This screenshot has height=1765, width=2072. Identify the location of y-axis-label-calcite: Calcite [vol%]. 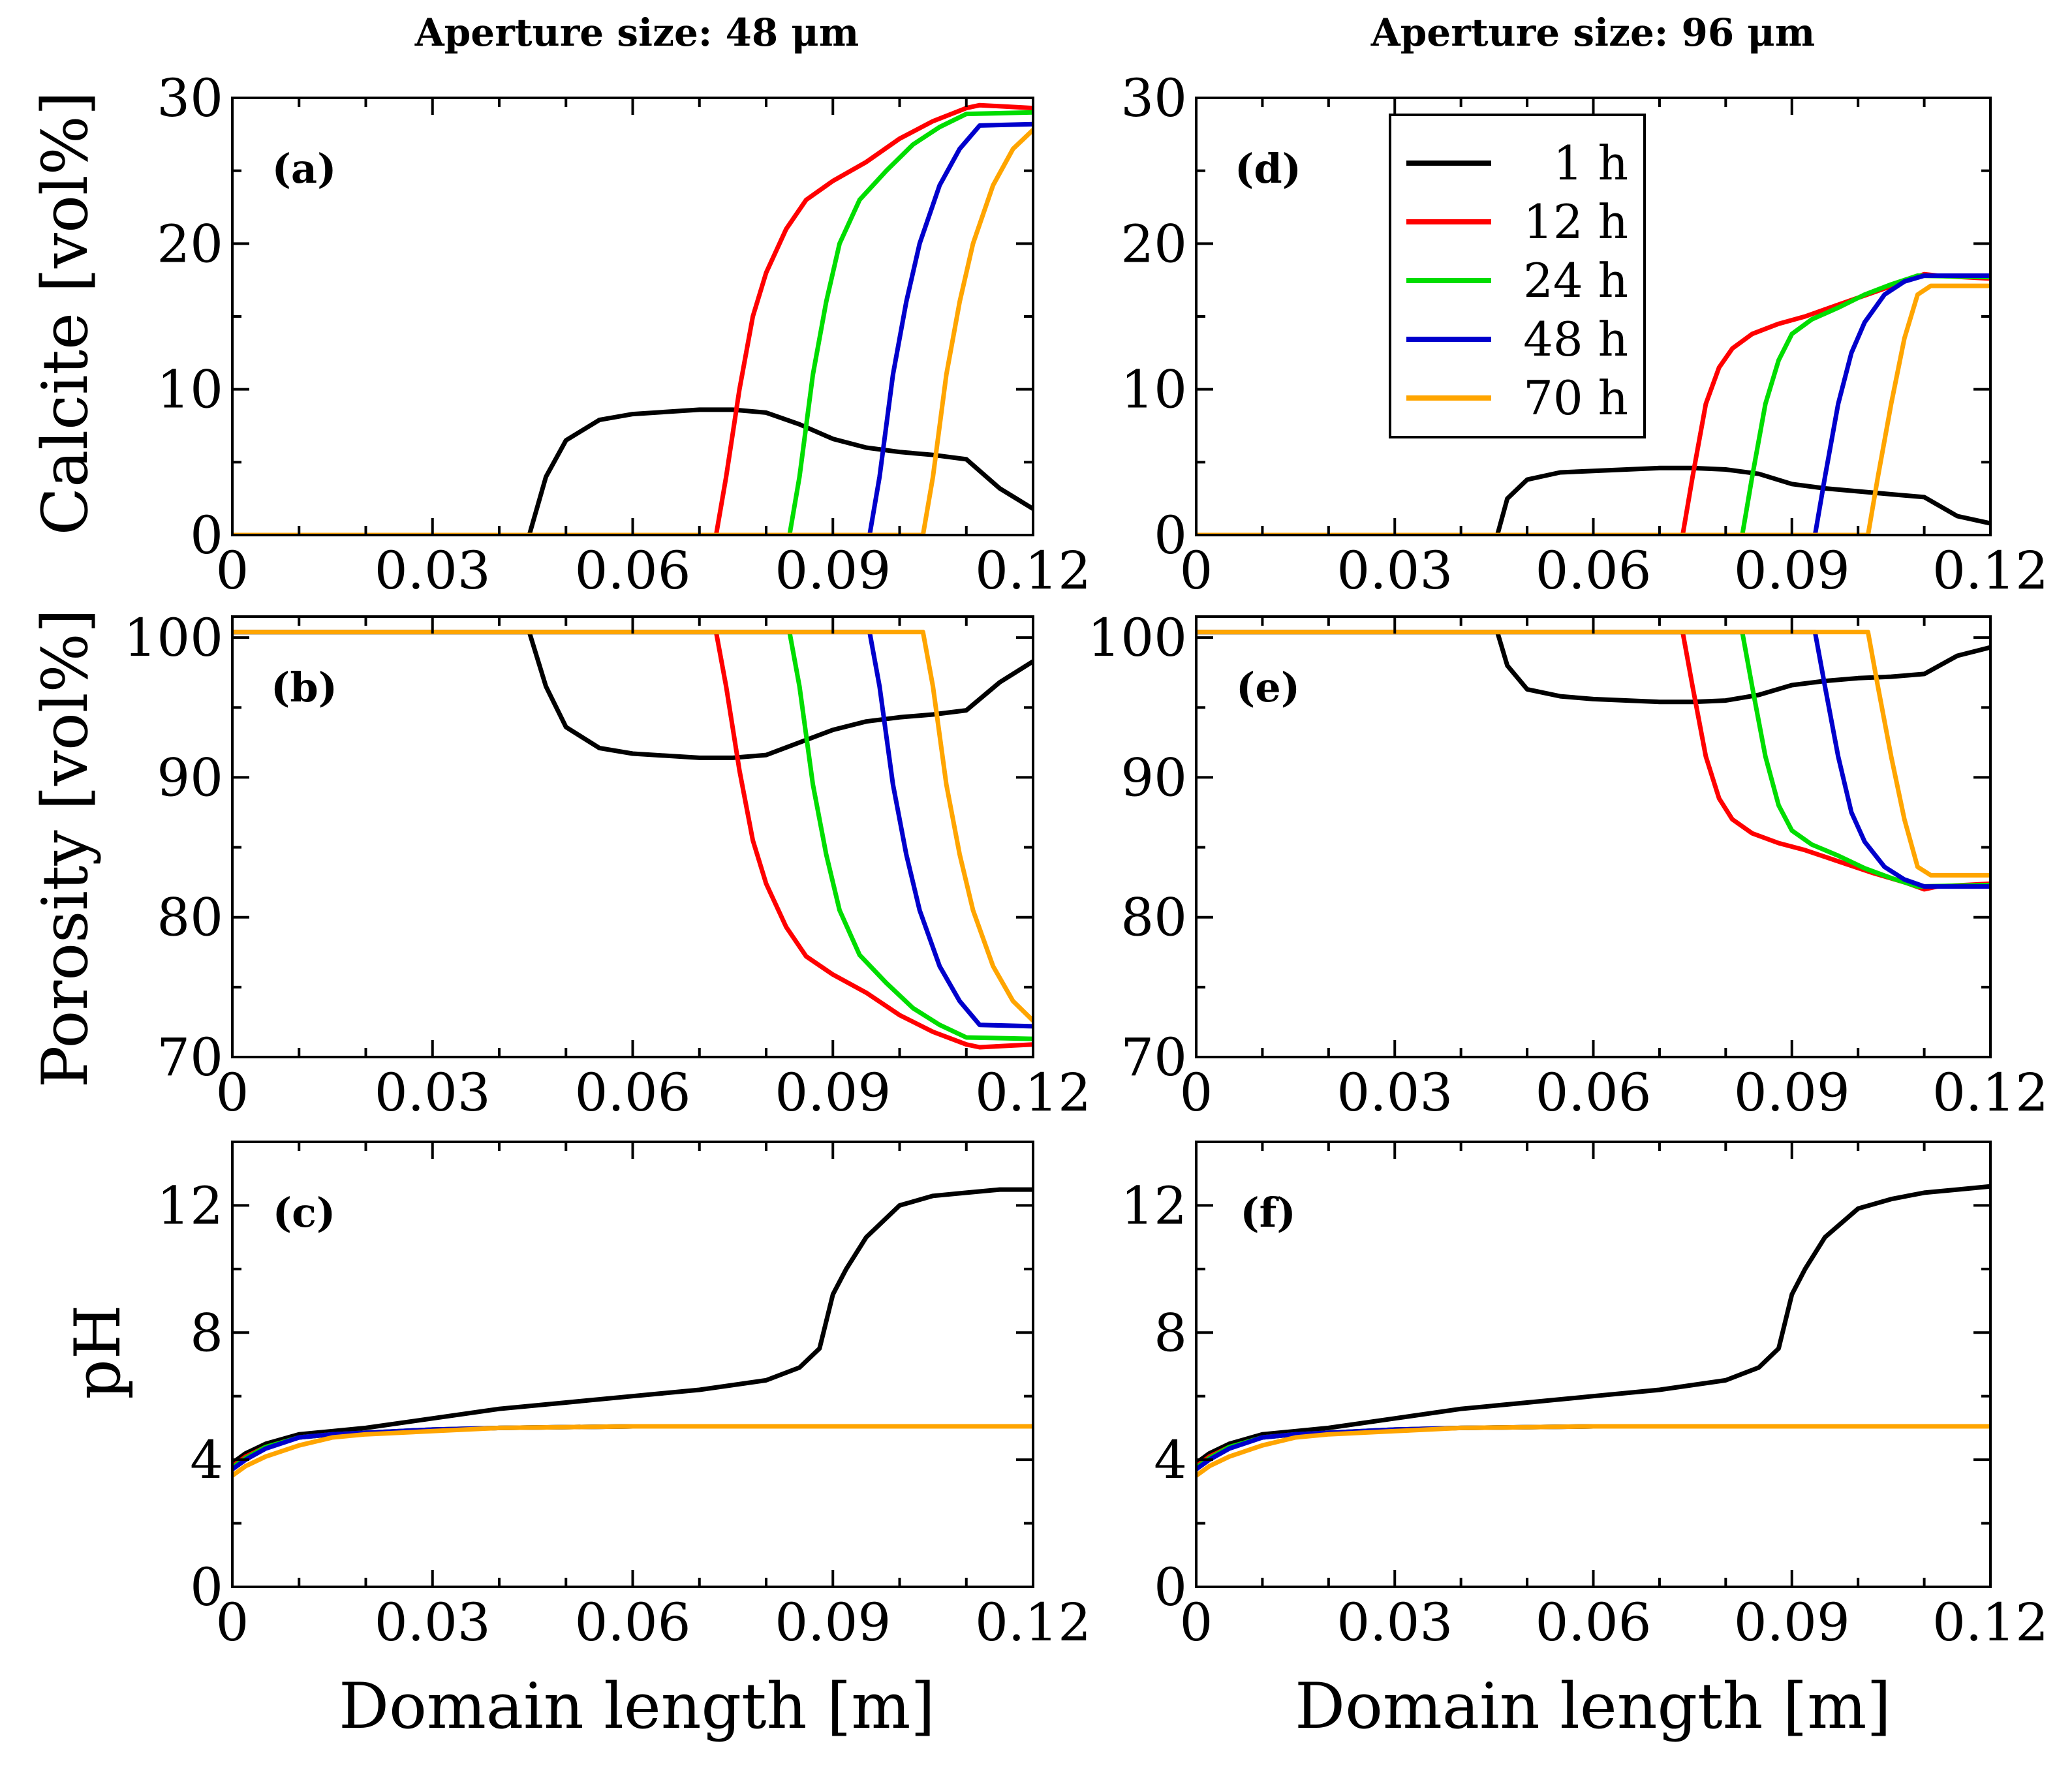
(65, 313).